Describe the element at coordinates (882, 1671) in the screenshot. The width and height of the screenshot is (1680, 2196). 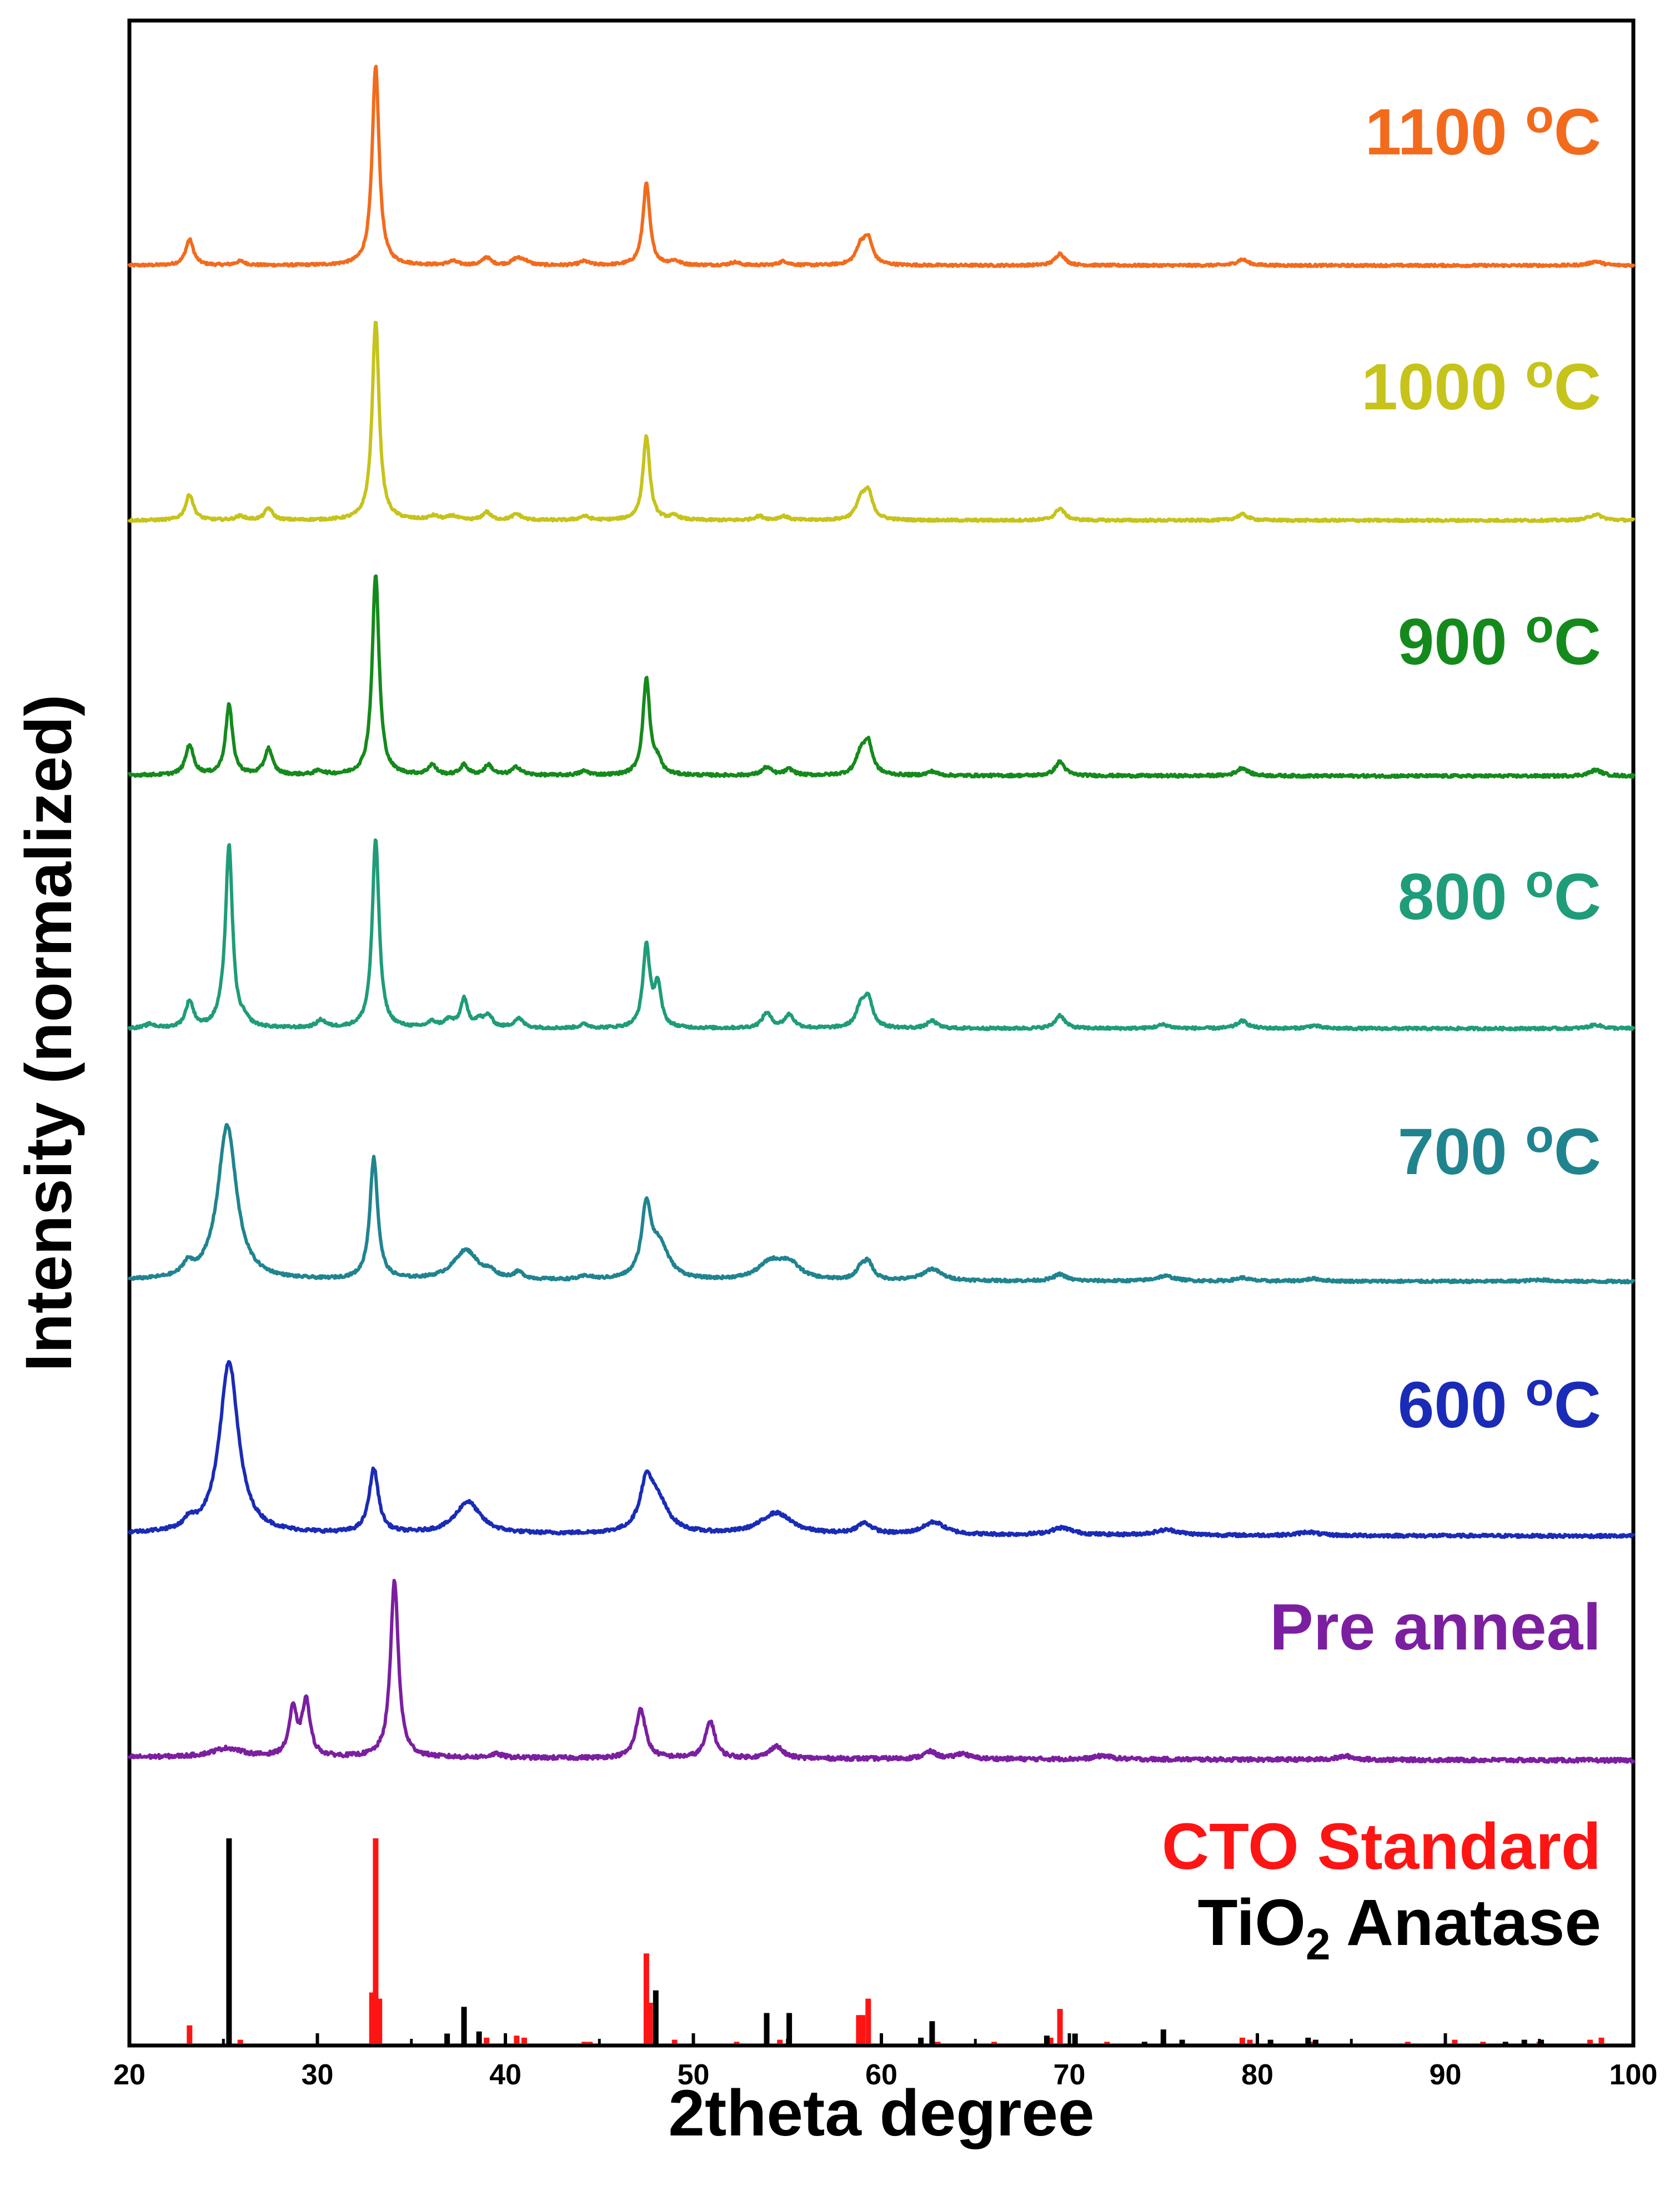
I see `series-trace-pre-anneal` at that location.